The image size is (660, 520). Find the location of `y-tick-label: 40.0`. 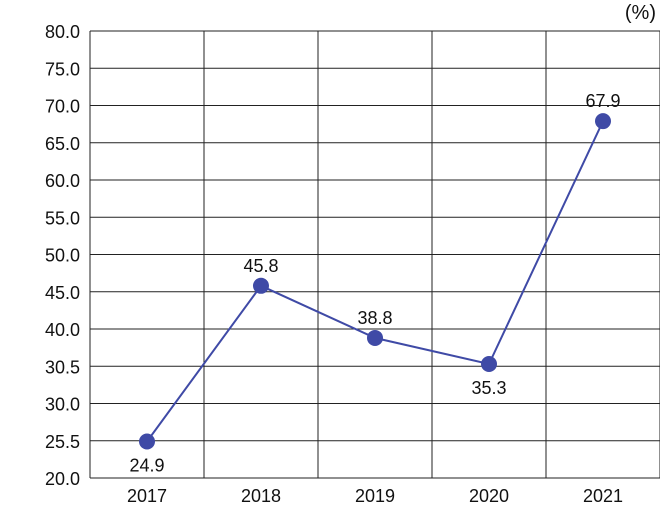

y-tick-label: 40.0 is located at coordinates (62, 330).